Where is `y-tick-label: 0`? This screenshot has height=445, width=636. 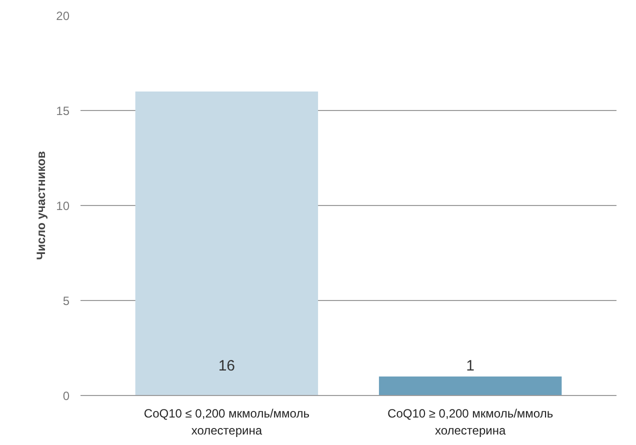
y-tick-label: 0 is located at coordinates (66, 396).